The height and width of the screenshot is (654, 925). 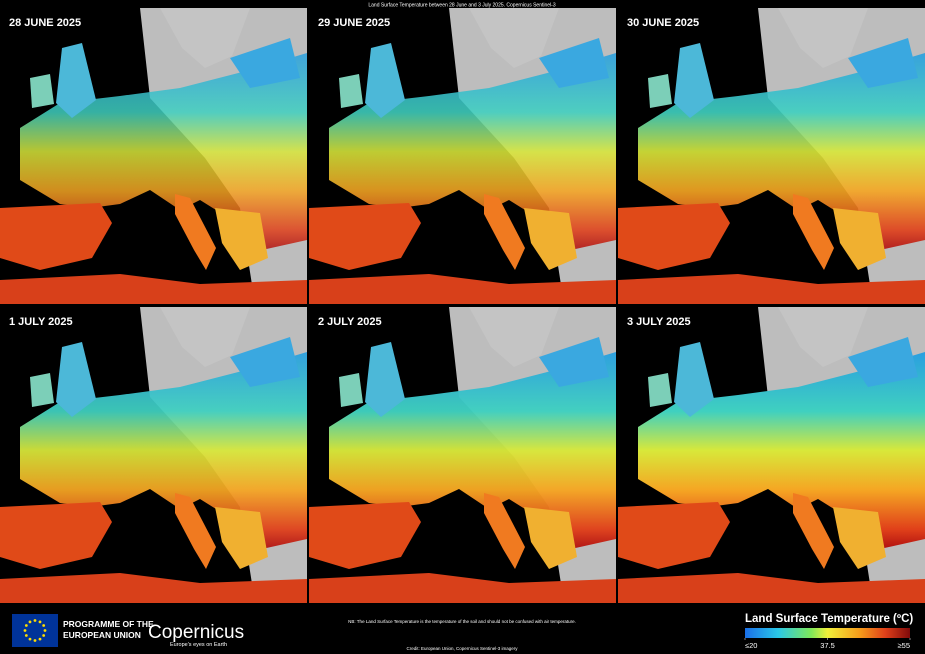 What do you see at coordinates (354, 23) in the screenshot?
I see `panel-date: 29 JUNE 2025` at bounding box center [354, 23].